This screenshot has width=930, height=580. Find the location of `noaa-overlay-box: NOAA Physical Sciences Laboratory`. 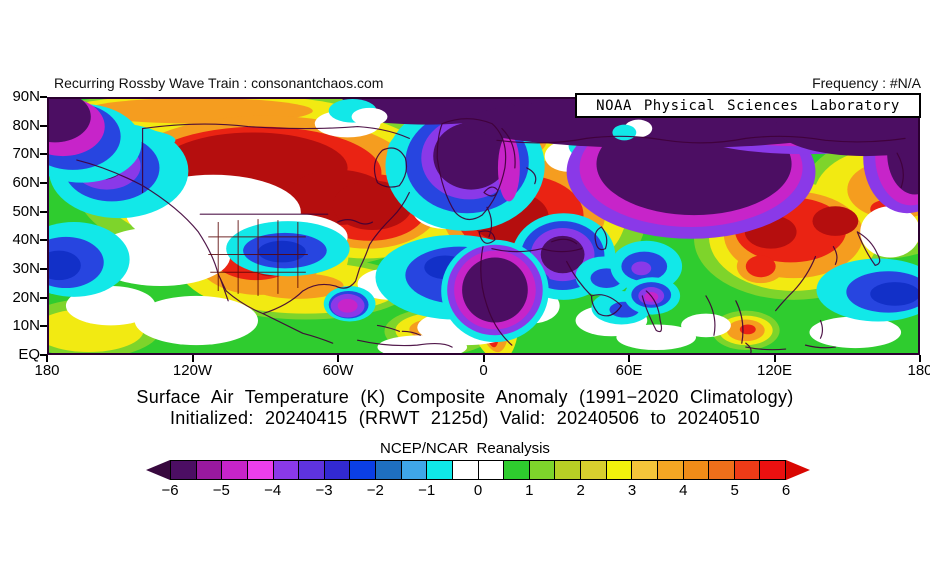

noaa-overlay-box: NOAA Physical Sciences Laboratory is located at coordinates (748, 105).